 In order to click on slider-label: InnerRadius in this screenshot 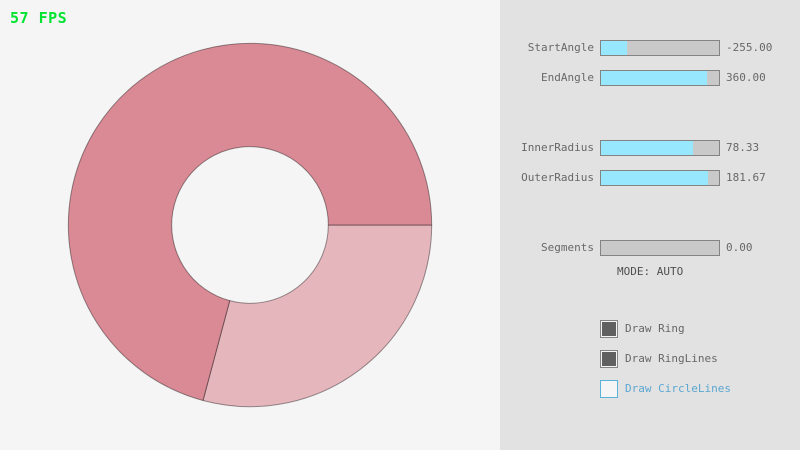, I will do `click(557, 147)`.